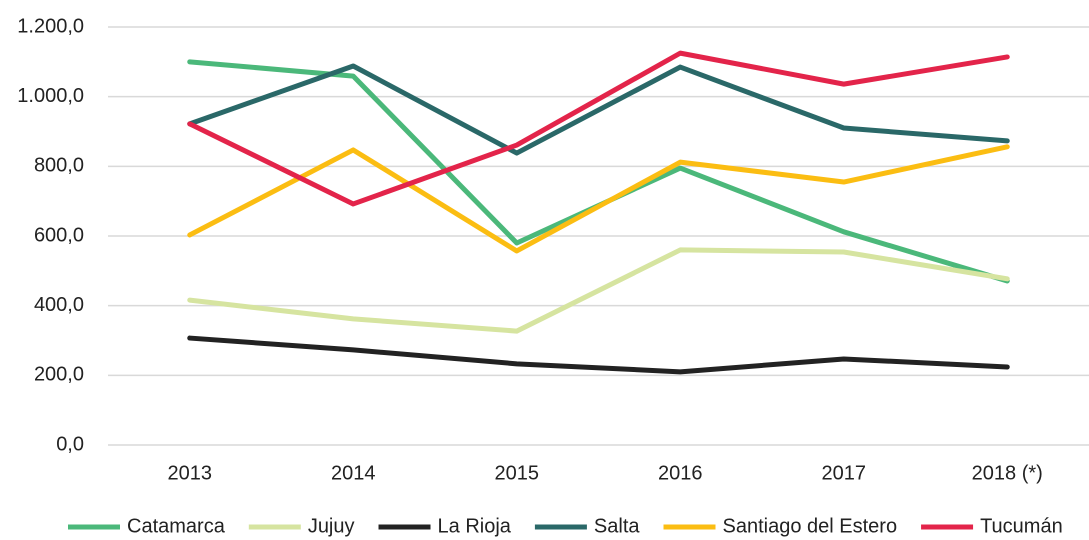 This screenshot has width=1089, height=540. What do you see at coordinates (59, 166) in the screenshot?
I see `y-tick-label: 800,0` at bounding box center [59, 166].